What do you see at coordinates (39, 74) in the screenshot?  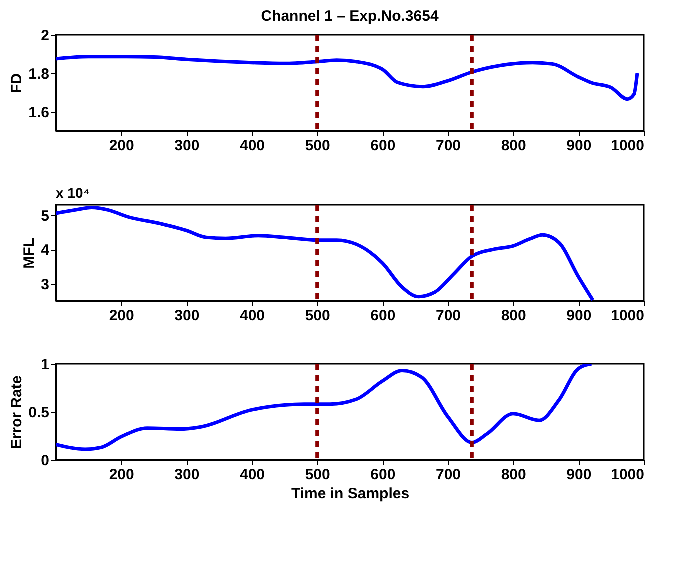 I see `y-tick-label: 1.8` at bounding box center [39, 74].